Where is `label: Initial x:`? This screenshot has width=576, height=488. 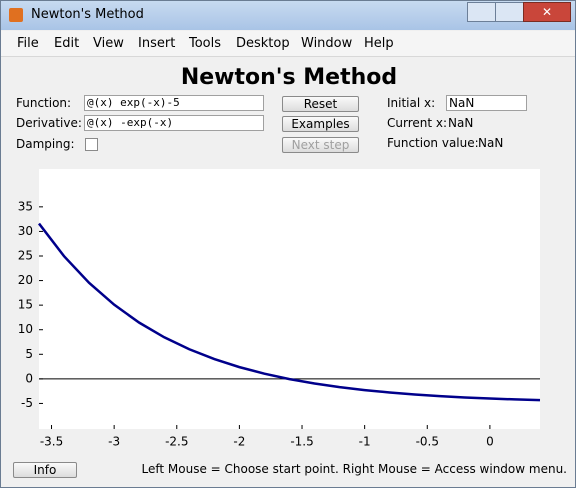
label: Initial x: is located at coordinates (411, 103).